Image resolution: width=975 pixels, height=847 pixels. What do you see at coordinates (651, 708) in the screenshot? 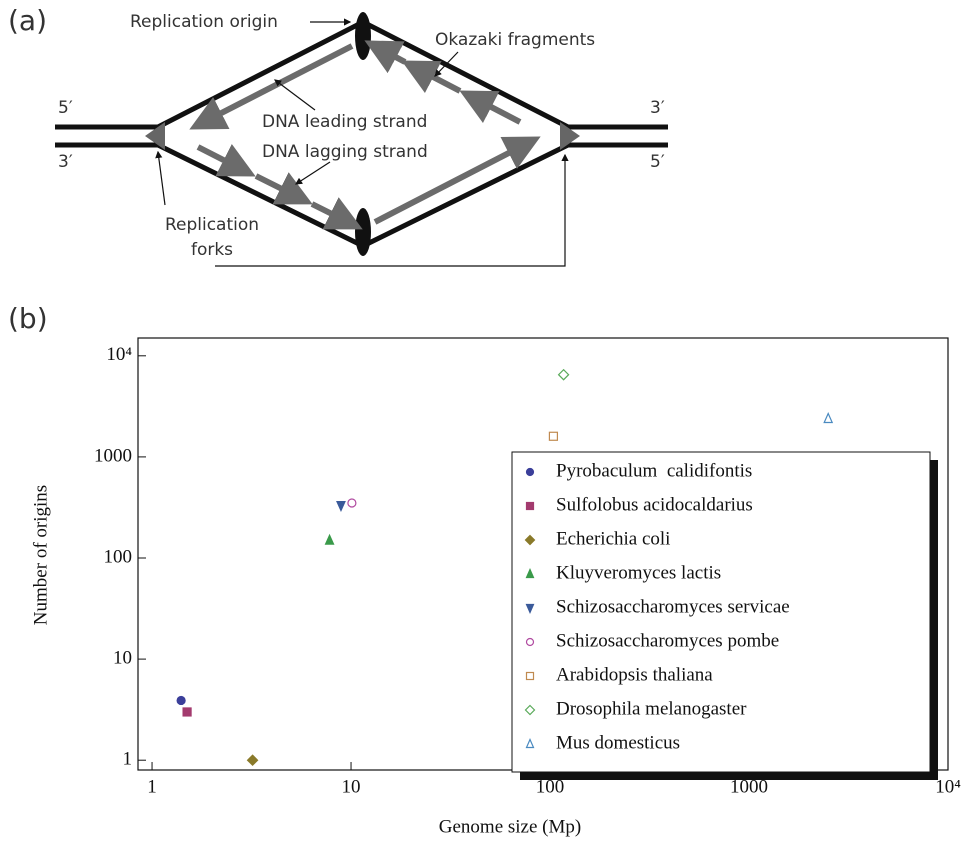
I see `legend-label: Drosophila melanogaster` at bounding box center [651, 708].